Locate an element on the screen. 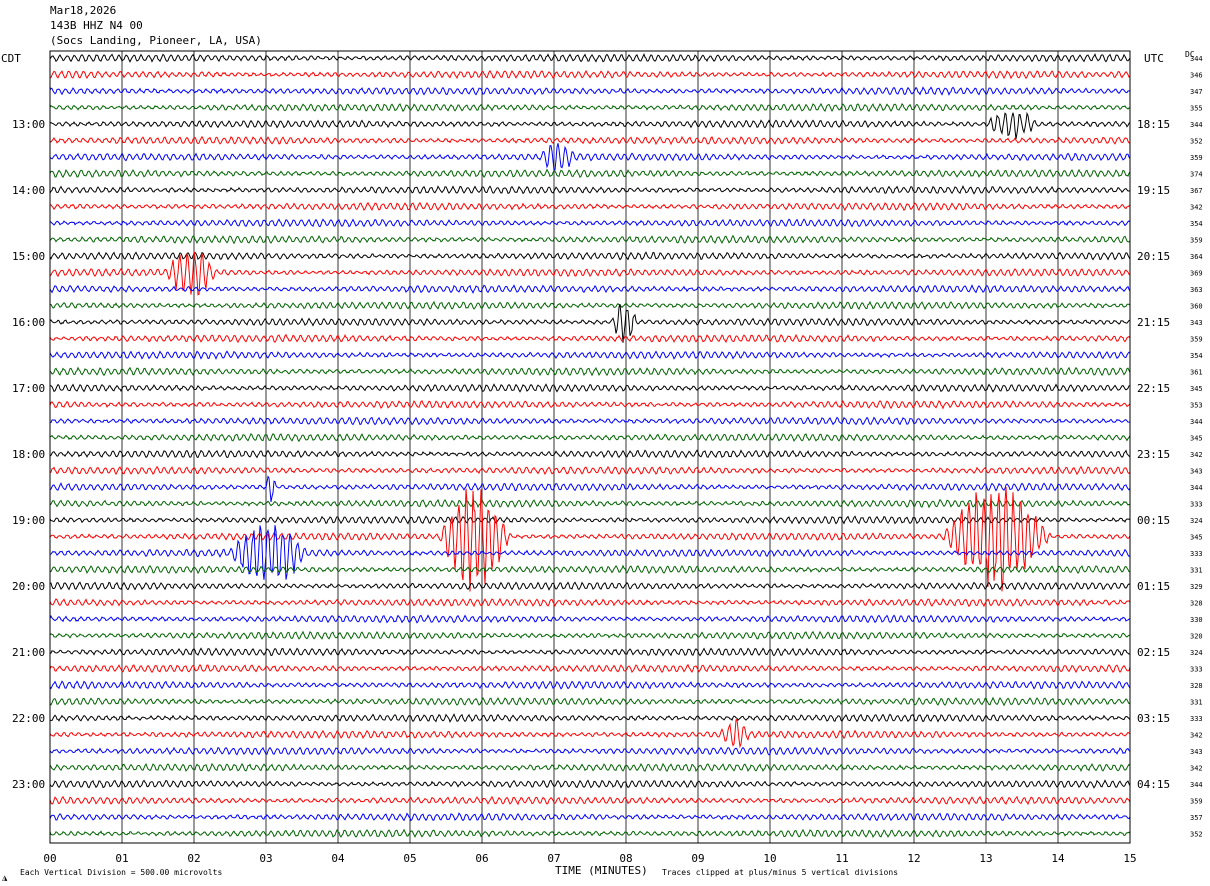 This screenshot has width=1210, height=886. left-hour-label: 14:00 is located at coordinates (28, 190).